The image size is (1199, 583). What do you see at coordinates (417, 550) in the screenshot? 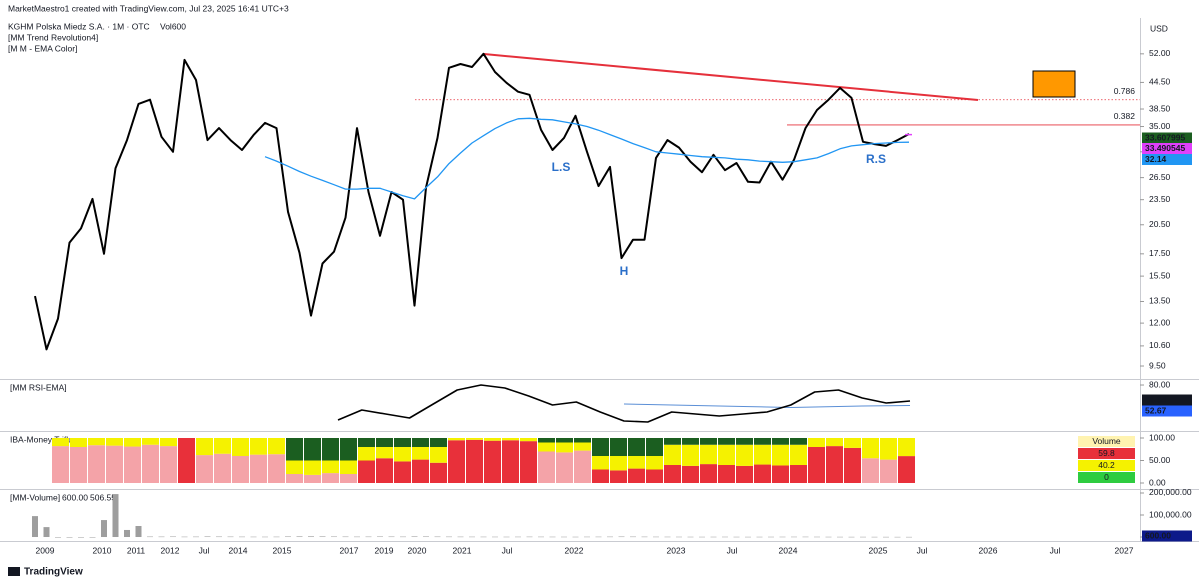
I see `x-tick-label: 2020` at bounding box center [417, 550].